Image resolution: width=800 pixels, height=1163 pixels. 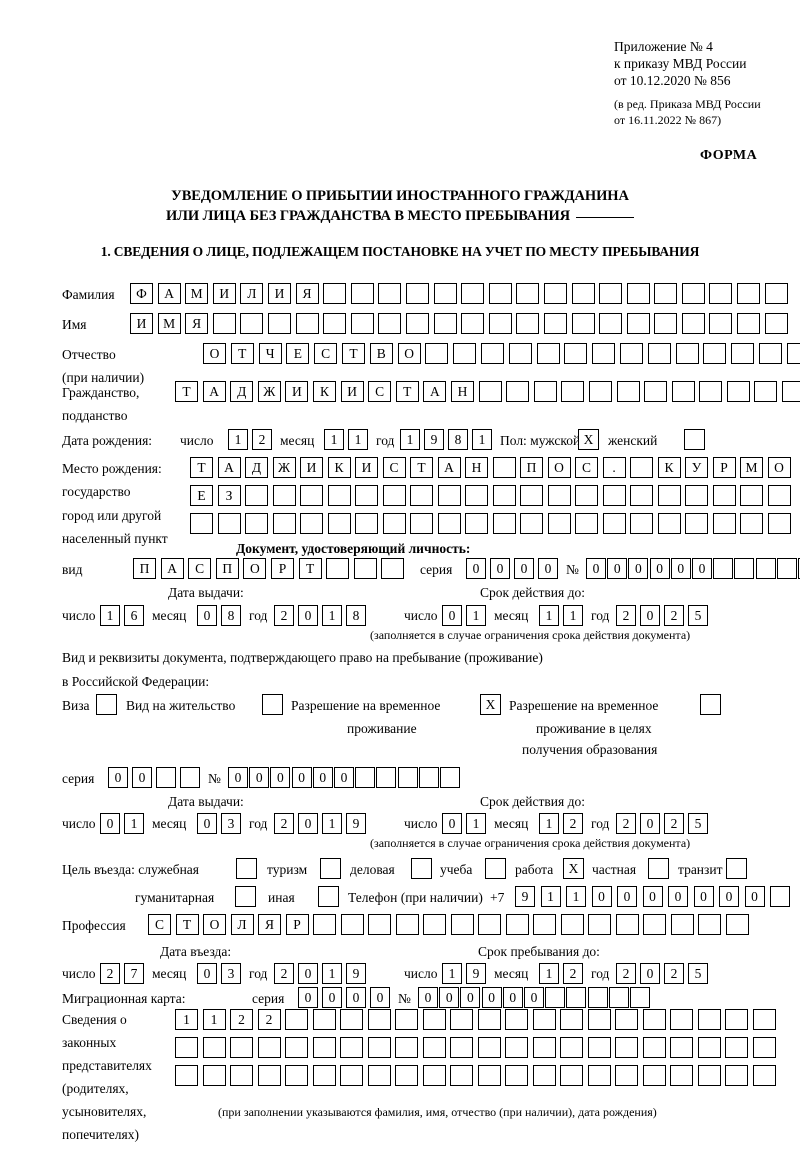 What do you see at coordinates (724, 467) in the screenshot?
I see `input-cell: Р` at bounding box center [724, 467].